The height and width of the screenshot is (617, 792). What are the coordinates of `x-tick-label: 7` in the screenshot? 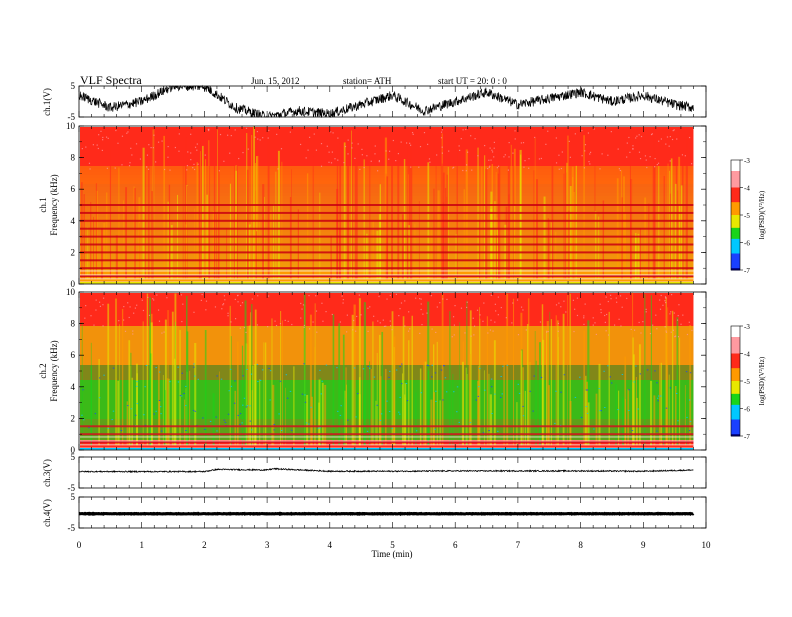 It's located at (518, 545).